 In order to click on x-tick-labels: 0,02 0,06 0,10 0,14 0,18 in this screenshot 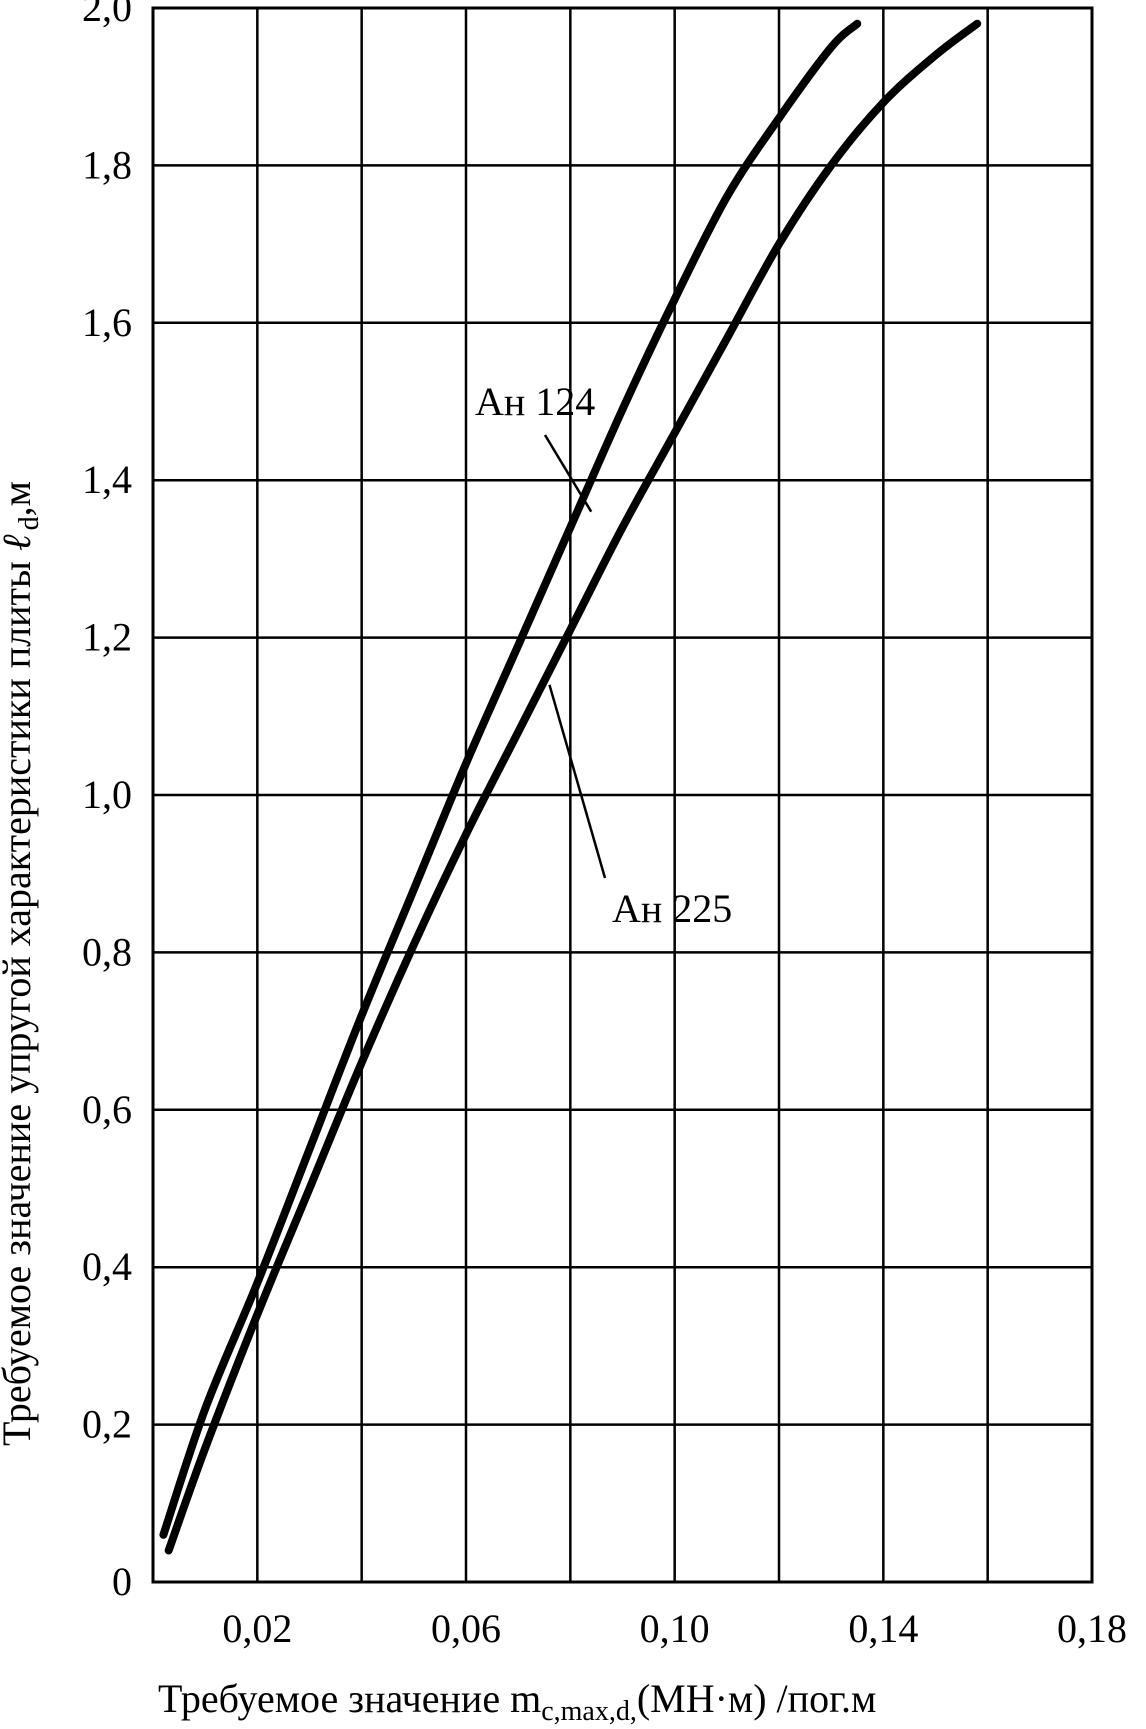, I will do `click(674, 1628)`.